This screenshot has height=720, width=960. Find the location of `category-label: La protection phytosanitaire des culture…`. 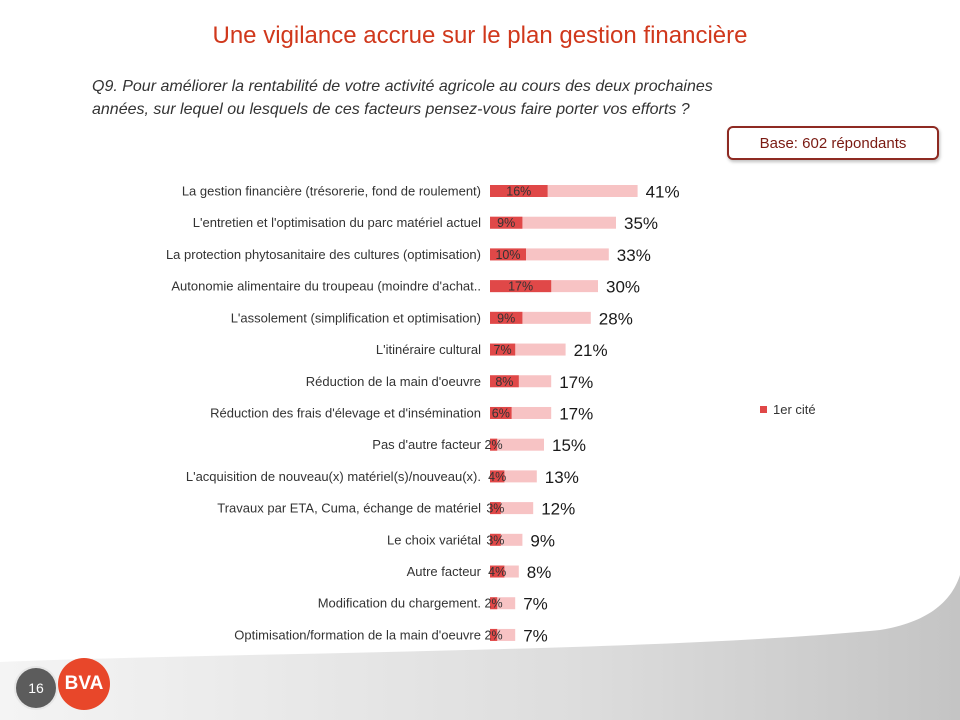

category-label: La protection phytosanitaire des culture… is located at coordinates (323, 254).